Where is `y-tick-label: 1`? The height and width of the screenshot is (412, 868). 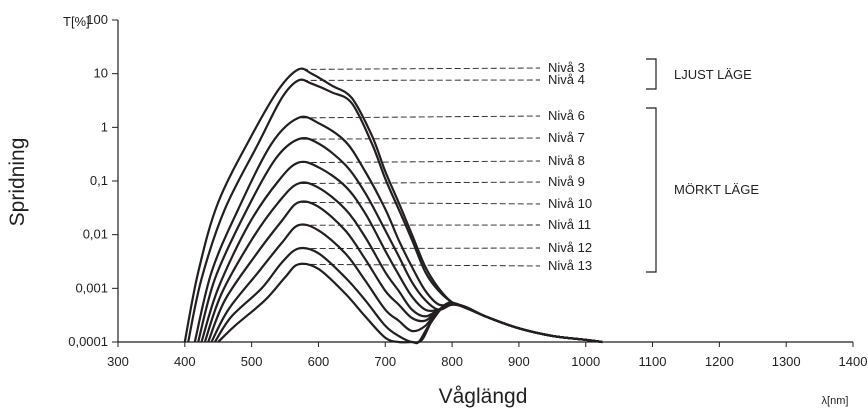
y-tick-label: 1 is located at coordinates (104, 126).